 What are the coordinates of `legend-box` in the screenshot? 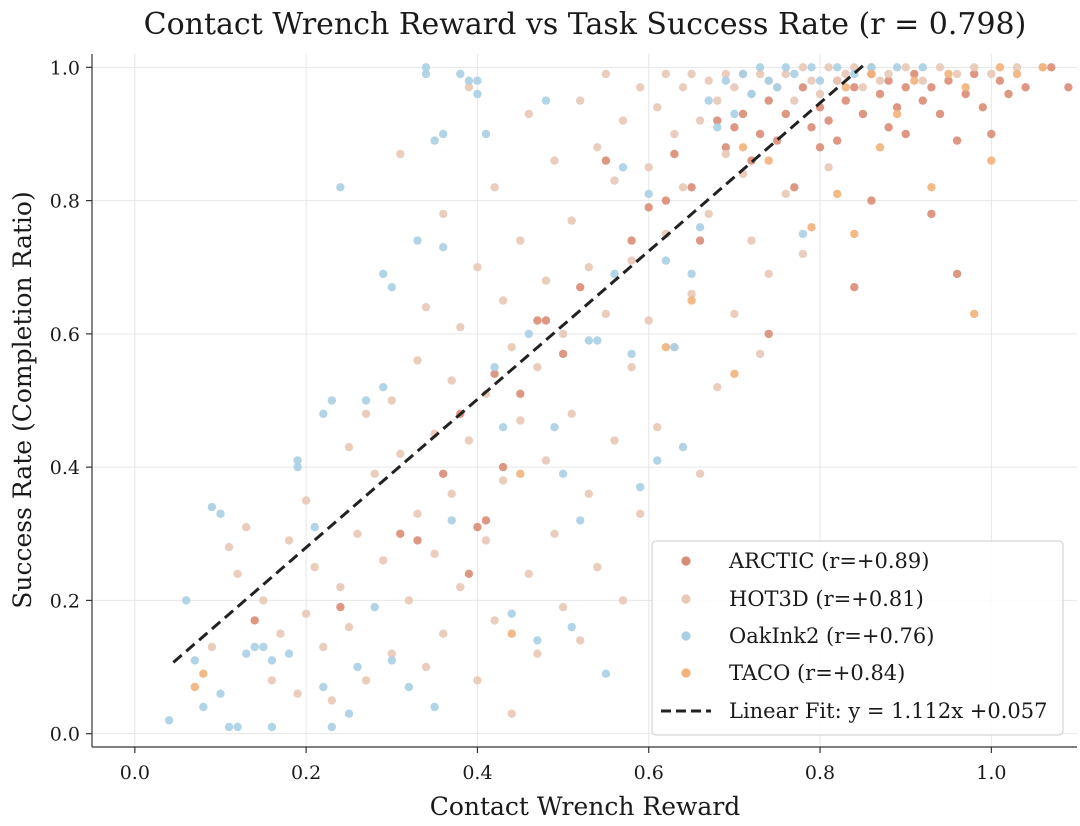 It's located at (857, 638).